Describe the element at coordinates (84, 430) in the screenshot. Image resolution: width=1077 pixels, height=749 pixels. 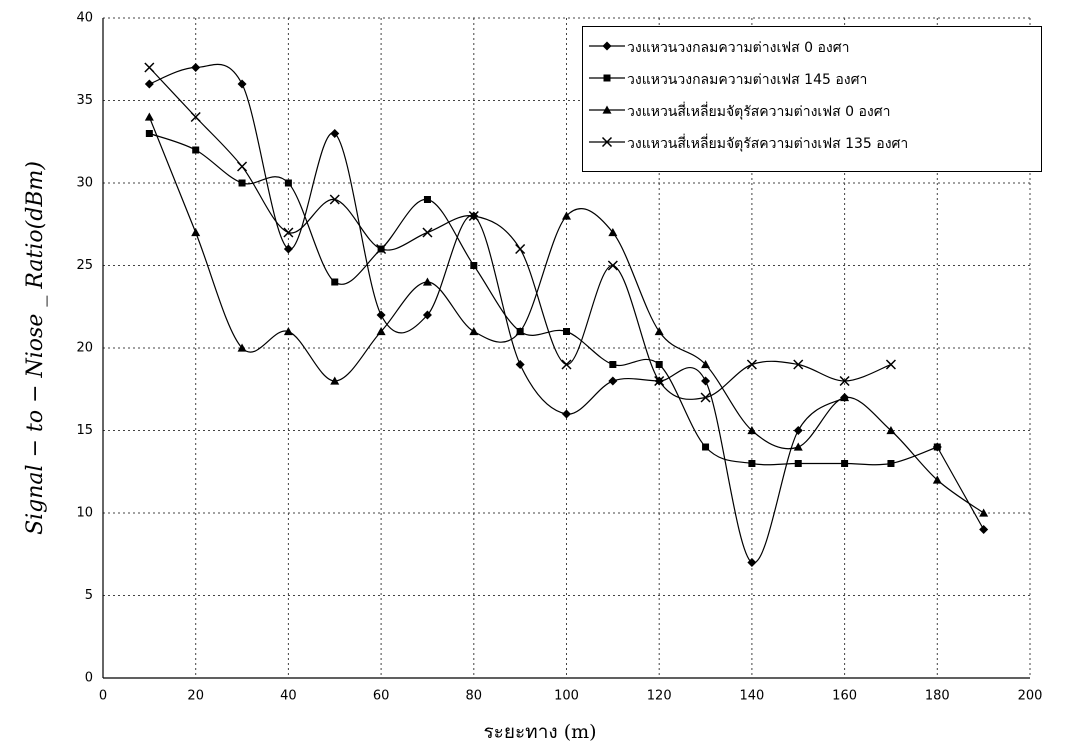
I see `y-tick-label: 15` at that location.